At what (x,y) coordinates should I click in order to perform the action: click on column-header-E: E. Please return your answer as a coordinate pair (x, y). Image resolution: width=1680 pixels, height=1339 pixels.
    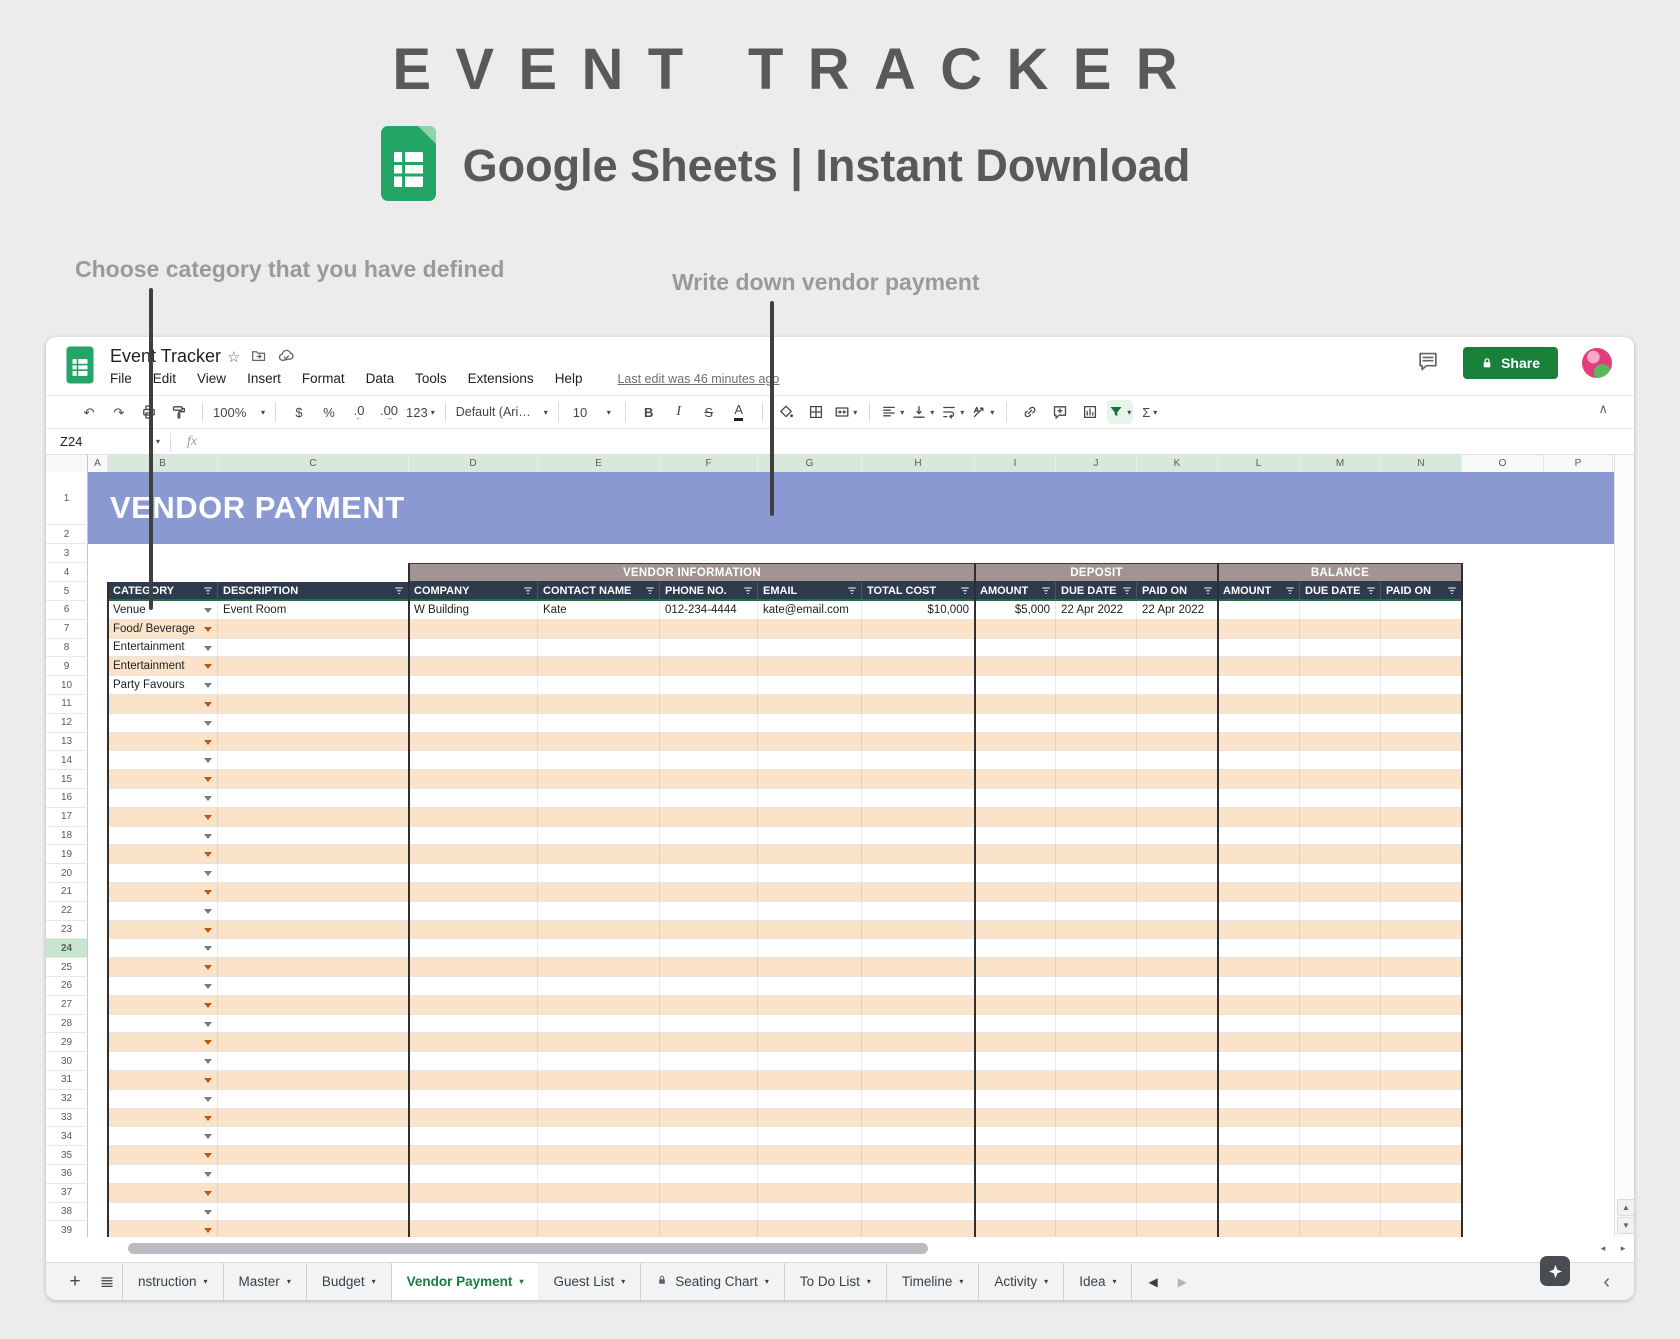
    Looking at the image, I should click on (599, 463).